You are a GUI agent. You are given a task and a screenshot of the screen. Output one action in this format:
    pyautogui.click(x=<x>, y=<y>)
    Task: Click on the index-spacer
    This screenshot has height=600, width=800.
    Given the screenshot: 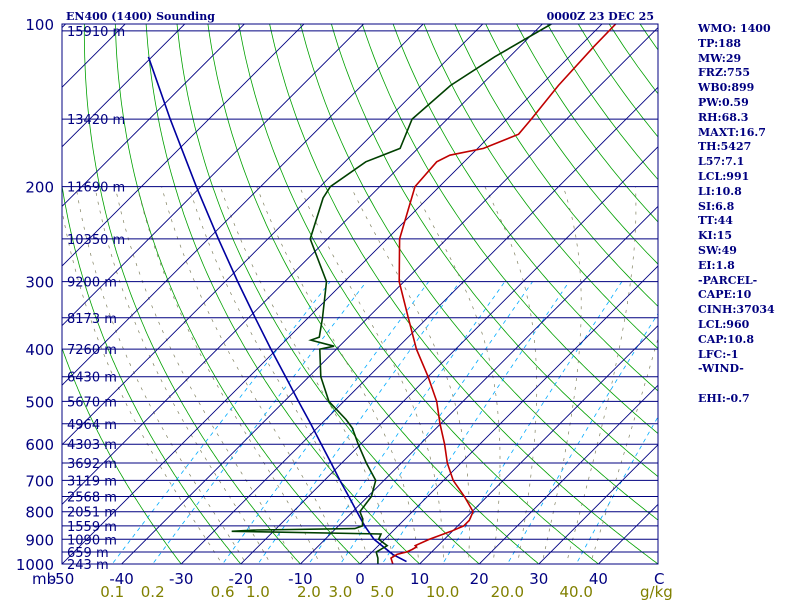 What is the action you would take?
    pyautogui.click(x=748, y=384)
    